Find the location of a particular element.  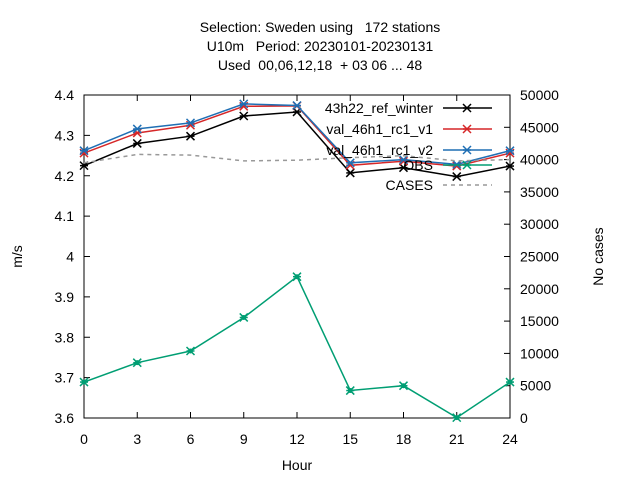

y2-tick-label: 30000 is located at coordinates (539, 224).